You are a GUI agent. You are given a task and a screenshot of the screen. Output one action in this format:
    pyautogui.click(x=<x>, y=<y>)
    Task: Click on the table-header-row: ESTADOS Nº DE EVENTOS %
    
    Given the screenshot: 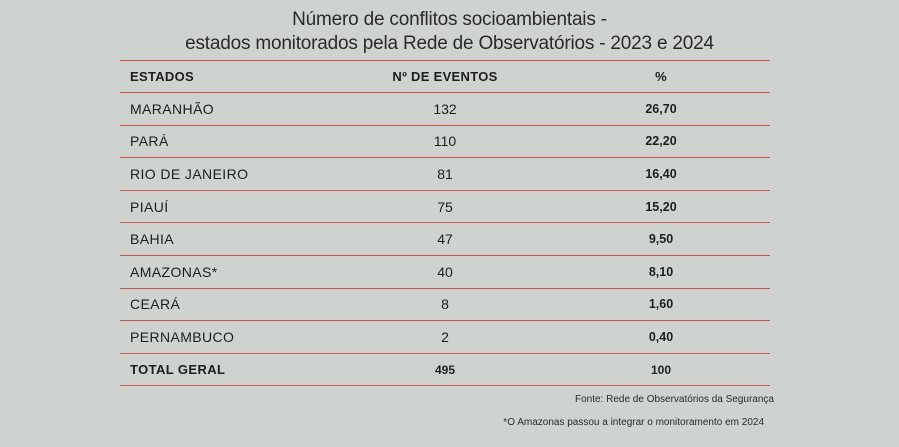 What is the action you would take?
    pyautogui.click(x=445, y=76)
    